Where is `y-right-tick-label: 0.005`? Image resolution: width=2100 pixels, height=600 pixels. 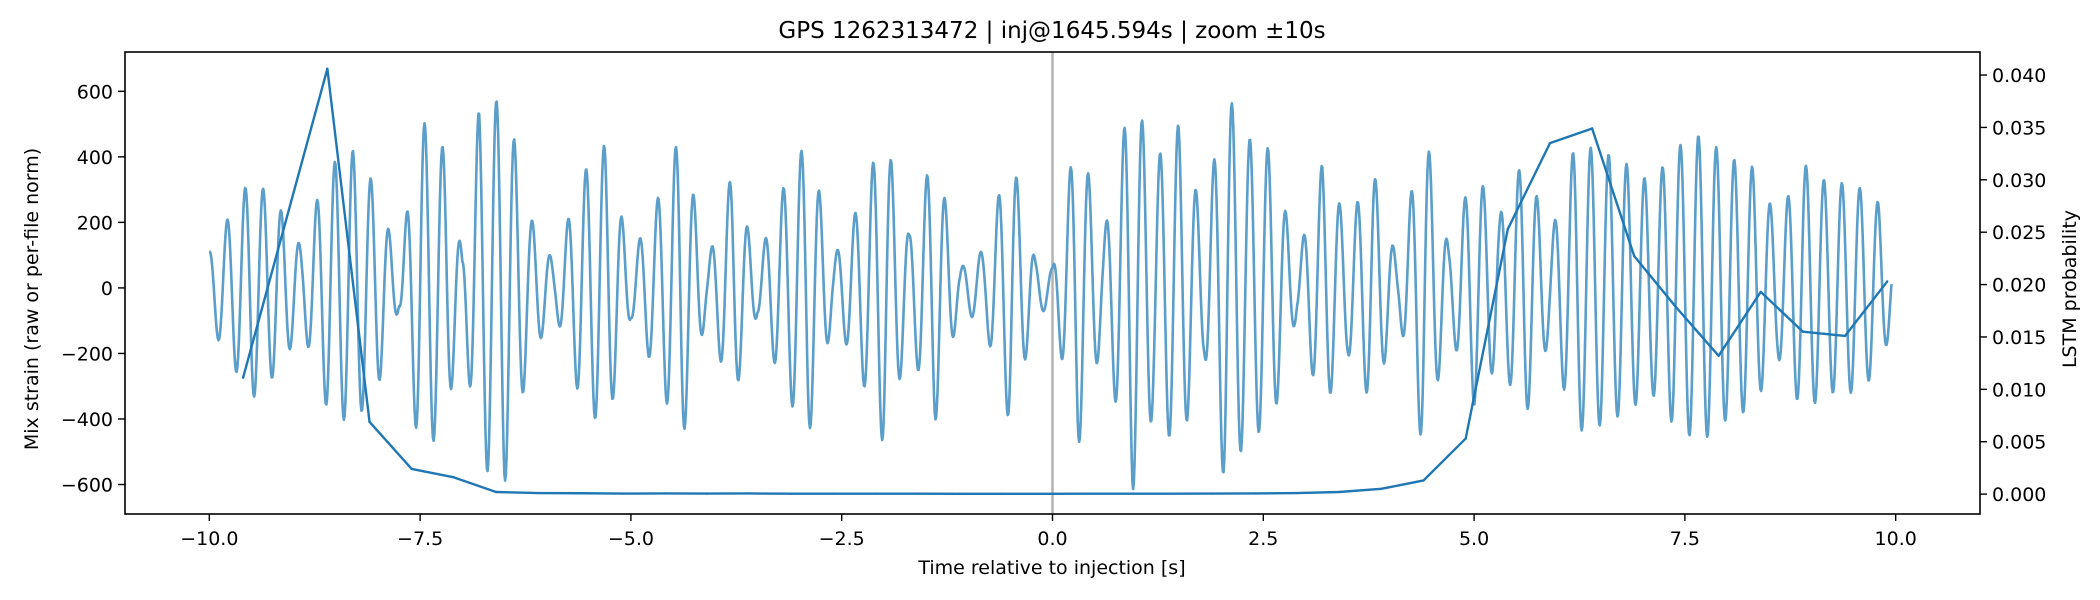 y-right-tick-label: 0.005 is located at coordinates (2019, 443).